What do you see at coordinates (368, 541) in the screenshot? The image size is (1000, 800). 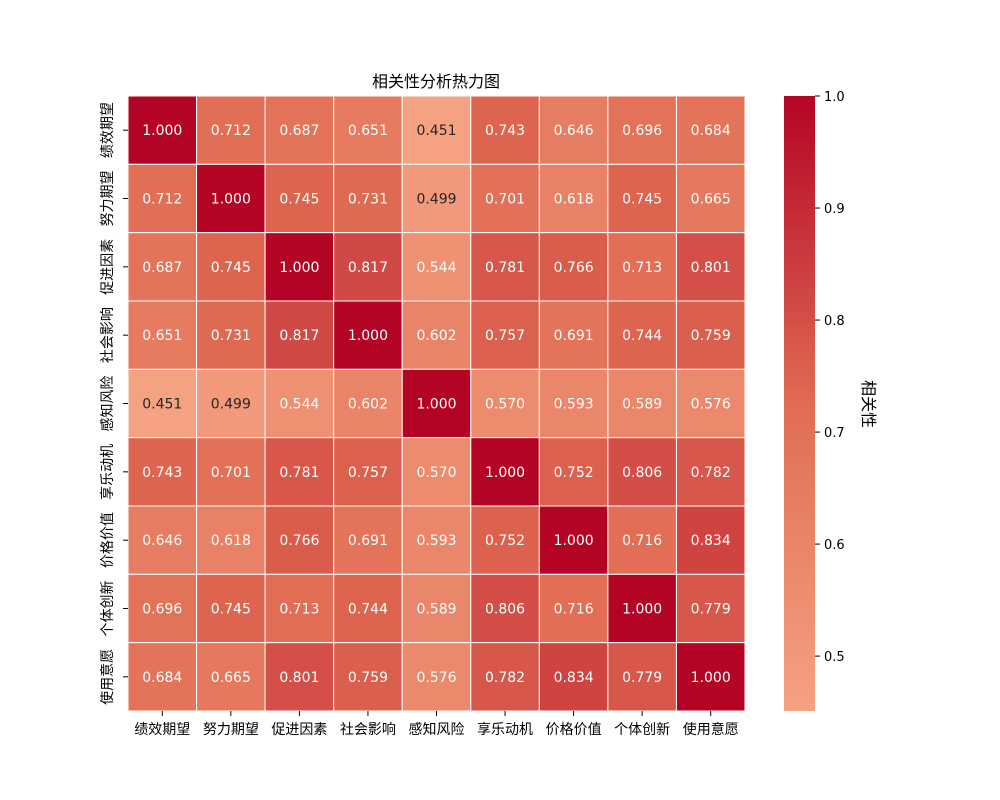 I see `cell-value-label: 0.691` at bounding box center [368, 541].